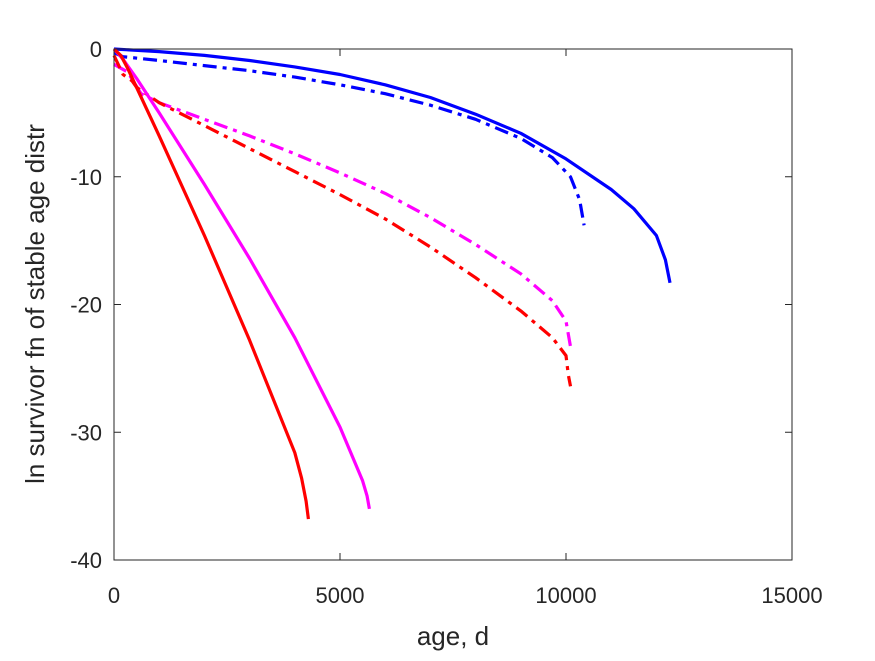 This screenshot has width=875, height=661. I want to click on x-tick-label: 0, so click(114, 595).